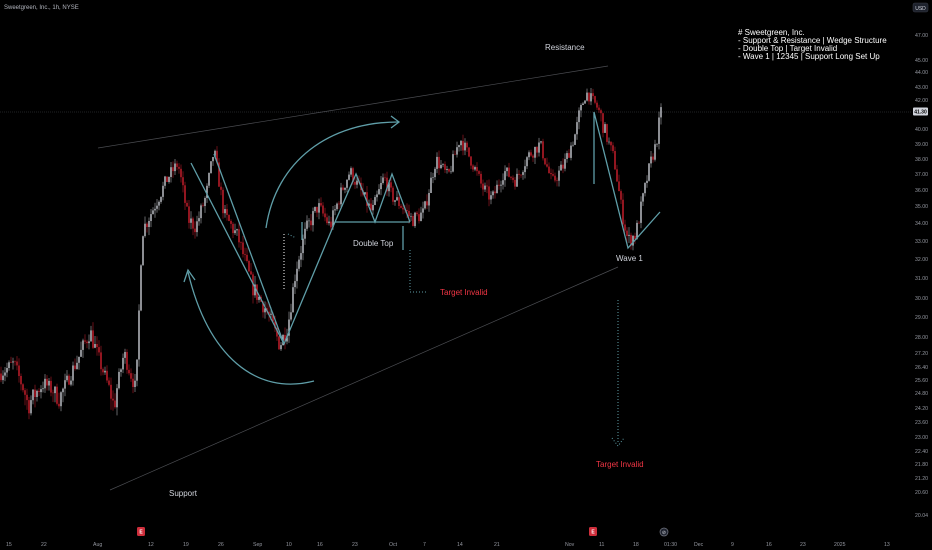 The width and height of the screenshot is (932, 550). Describe the element at coordinates (921, 130) in the screenshot. I see `y-tick-label: 40.00` at that location.